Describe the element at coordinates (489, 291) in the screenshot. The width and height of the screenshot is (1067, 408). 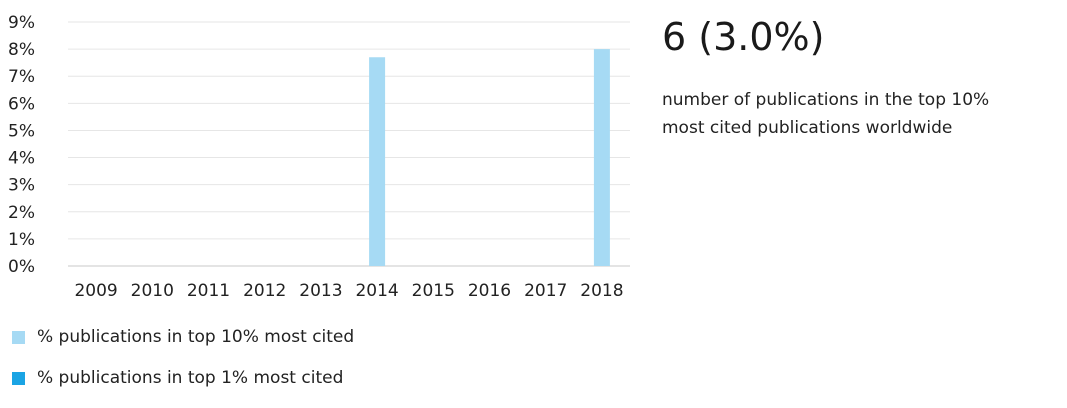
I see `x-tick-label: 2016` at that location.